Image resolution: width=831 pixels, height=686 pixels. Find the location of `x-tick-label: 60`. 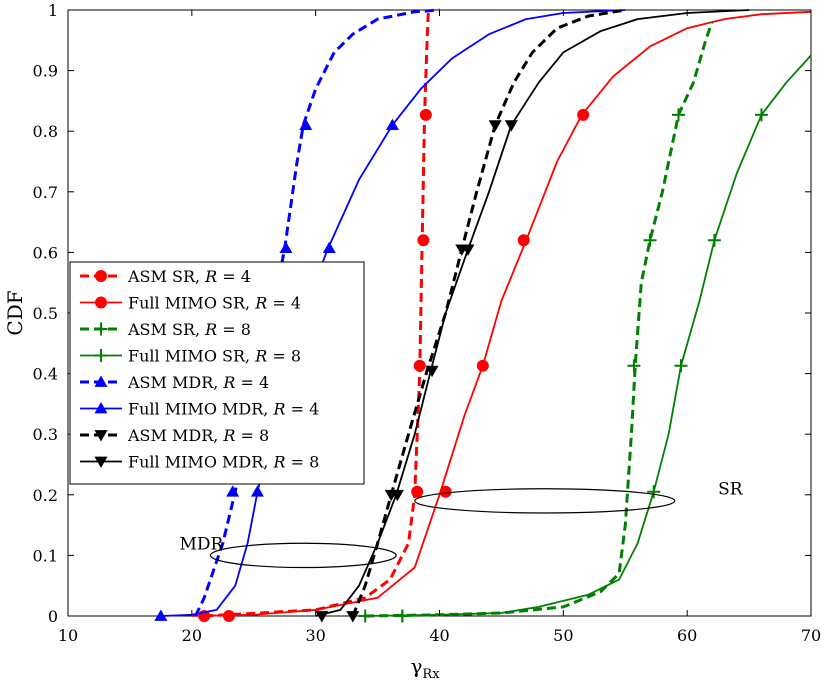

x-tick-label: 60 is located at coordinates (687, 635).